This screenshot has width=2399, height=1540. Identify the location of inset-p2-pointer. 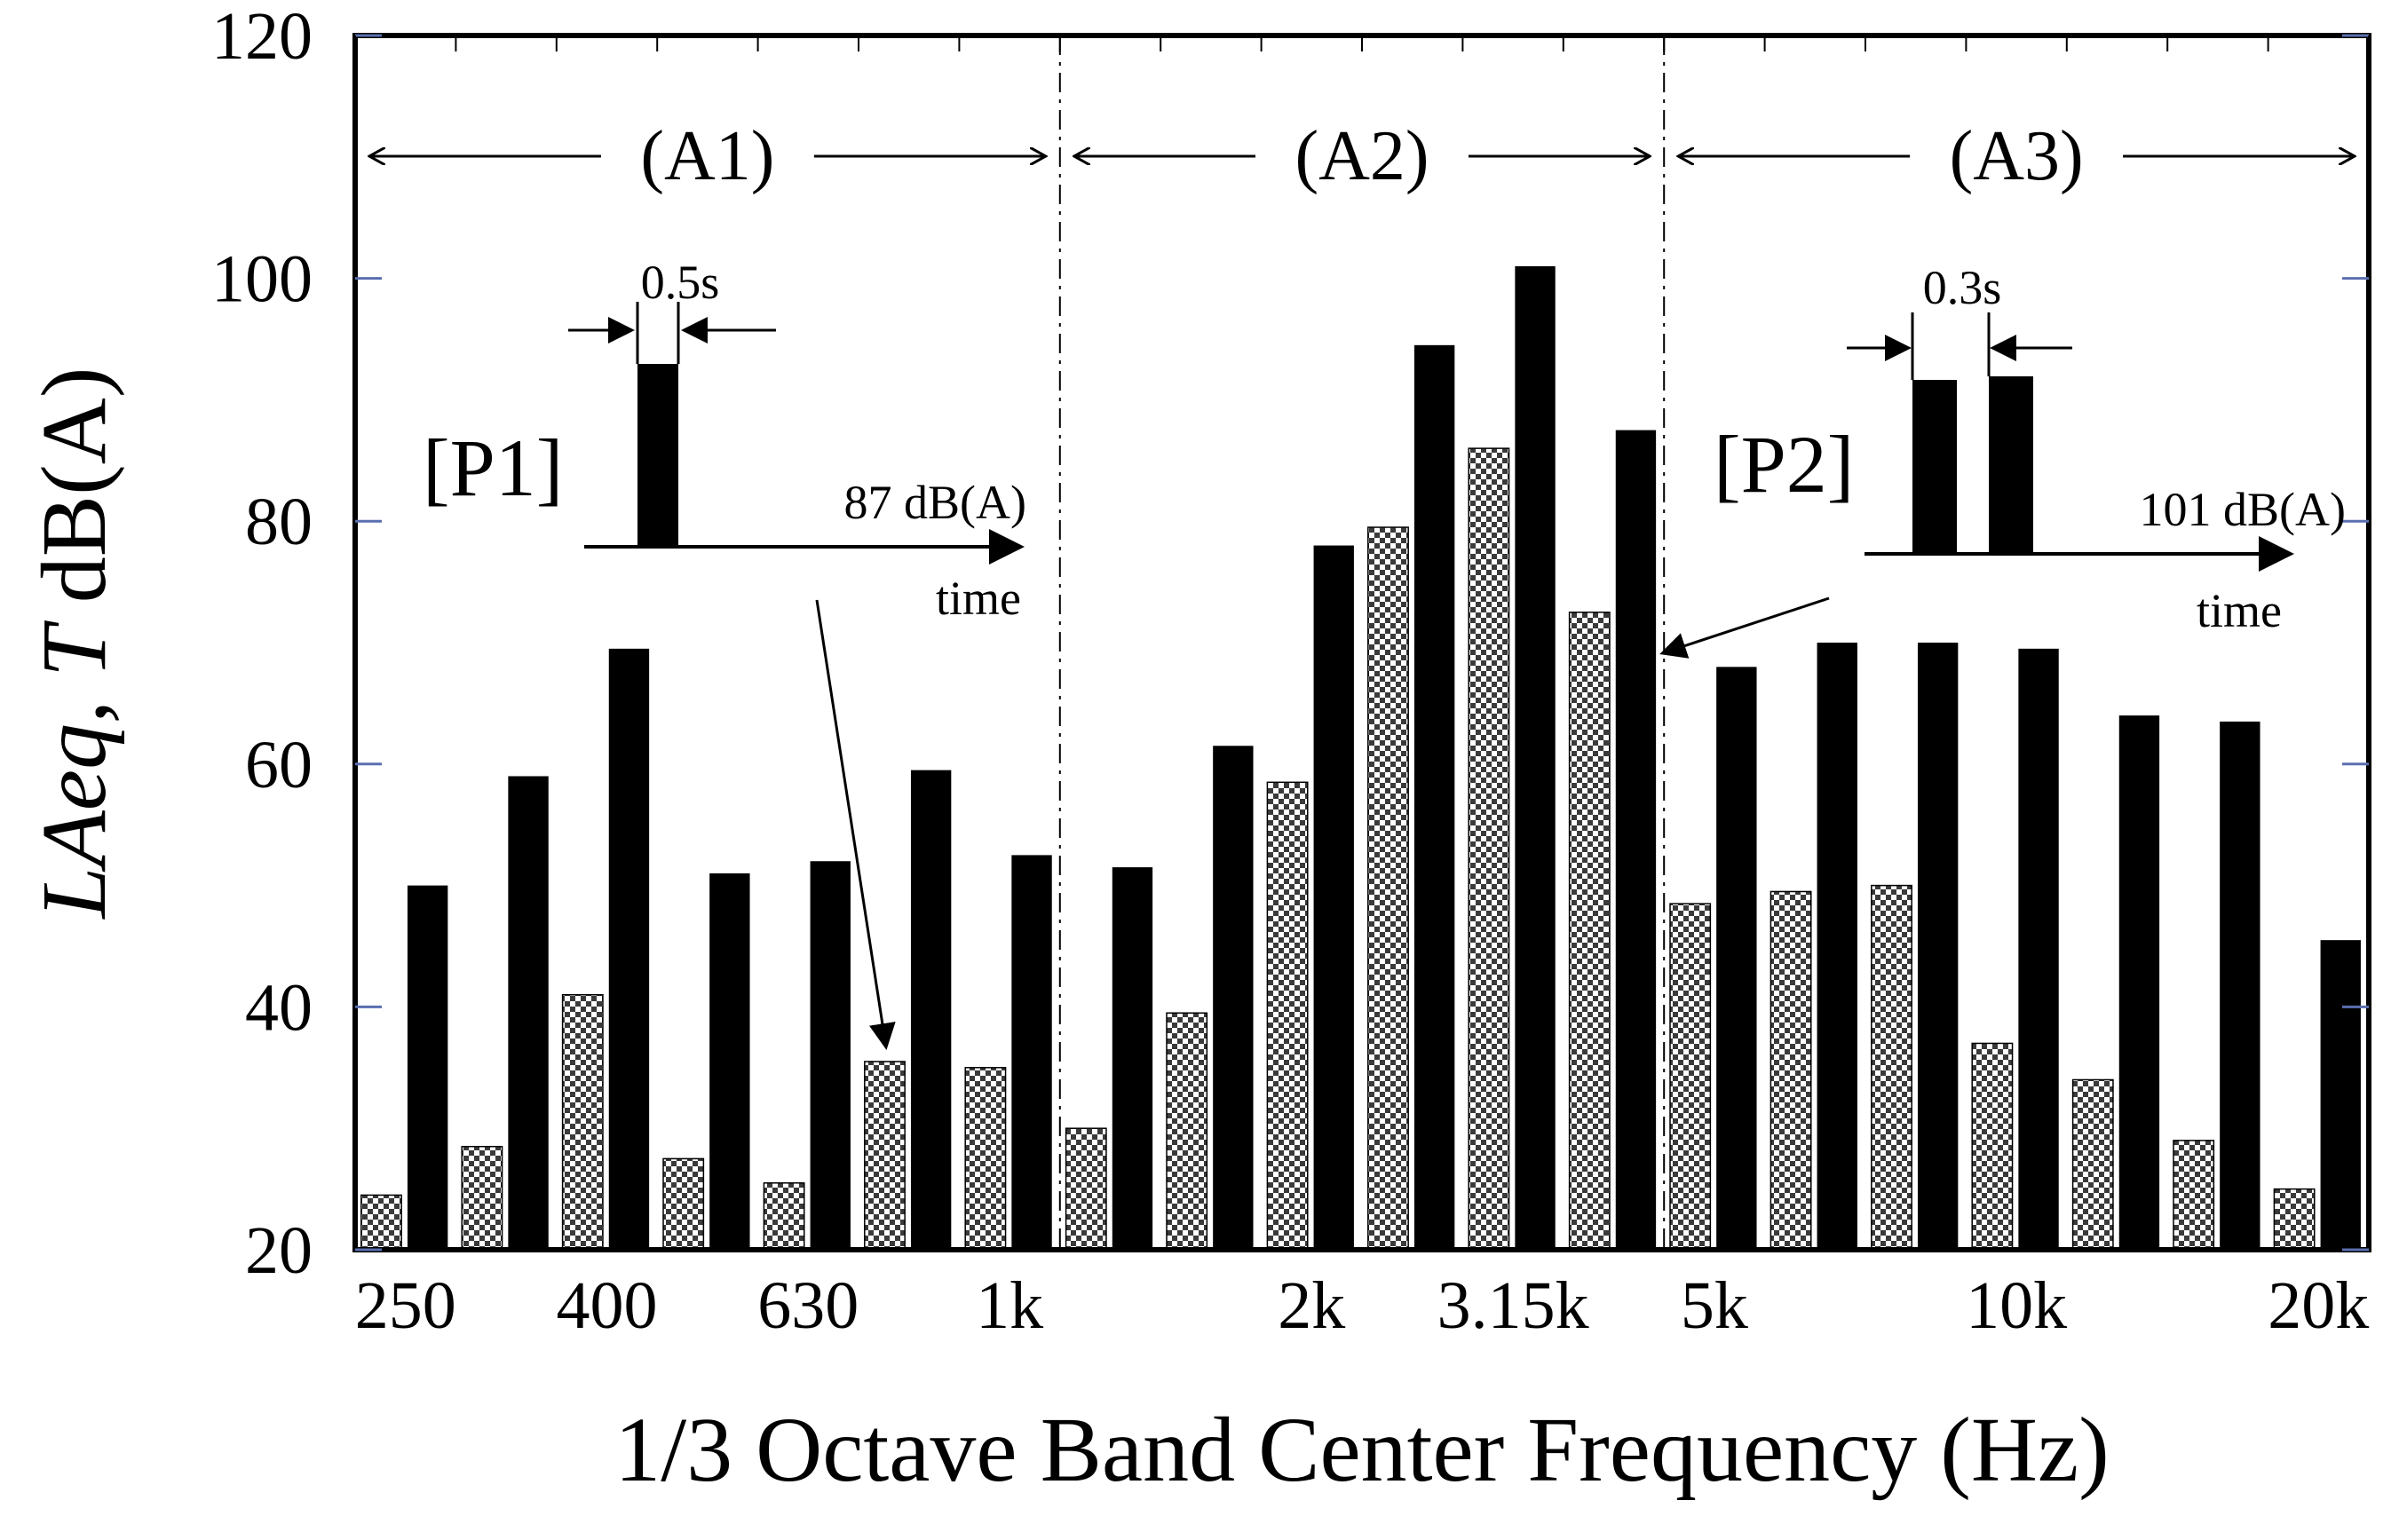
(1744, 627).